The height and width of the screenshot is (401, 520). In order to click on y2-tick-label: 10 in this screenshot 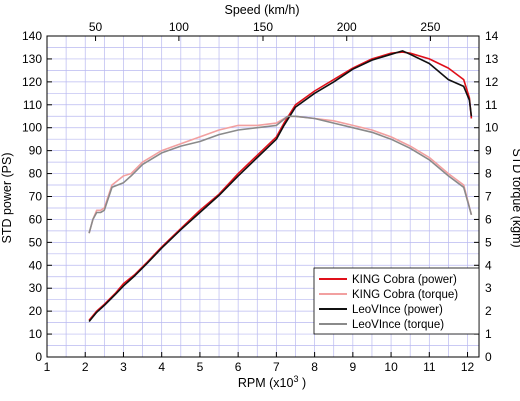, I will do `click(492, 128)`.